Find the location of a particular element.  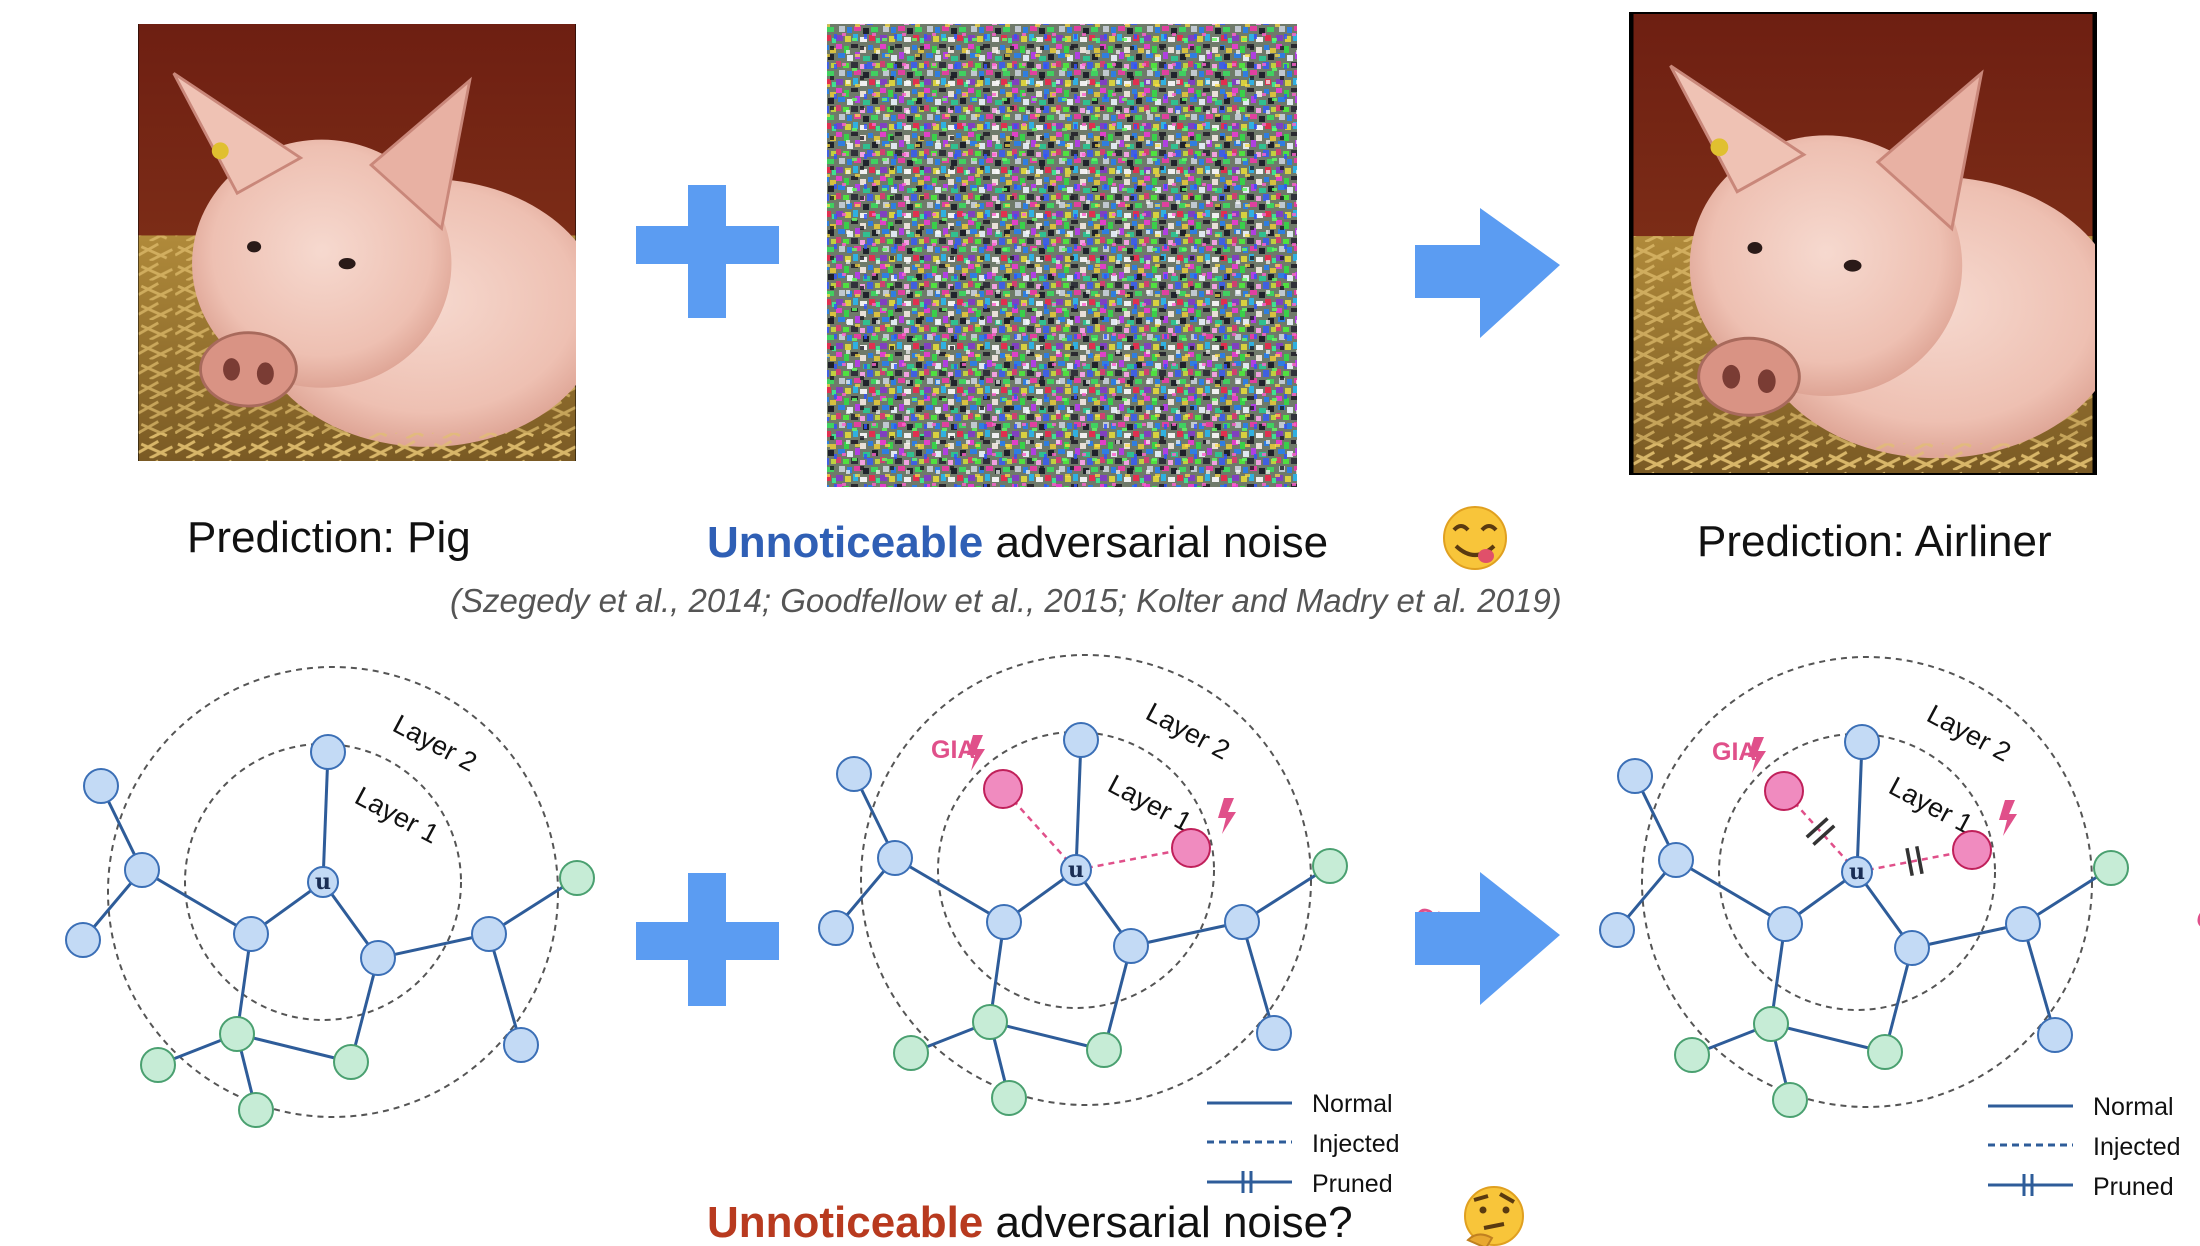

arrow-icon-bottom is located at coordinates (1487, 938).